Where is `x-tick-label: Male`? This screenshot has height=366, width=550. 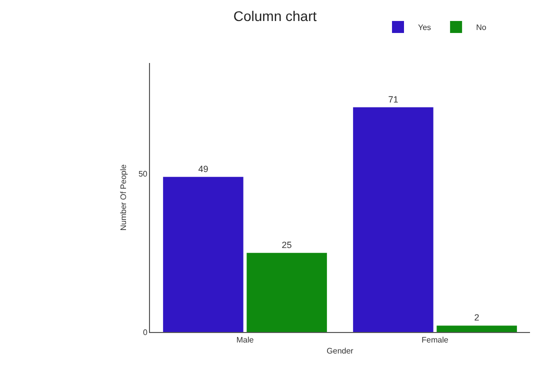
x-tick-label: Male is located at coordinates (245, 340).